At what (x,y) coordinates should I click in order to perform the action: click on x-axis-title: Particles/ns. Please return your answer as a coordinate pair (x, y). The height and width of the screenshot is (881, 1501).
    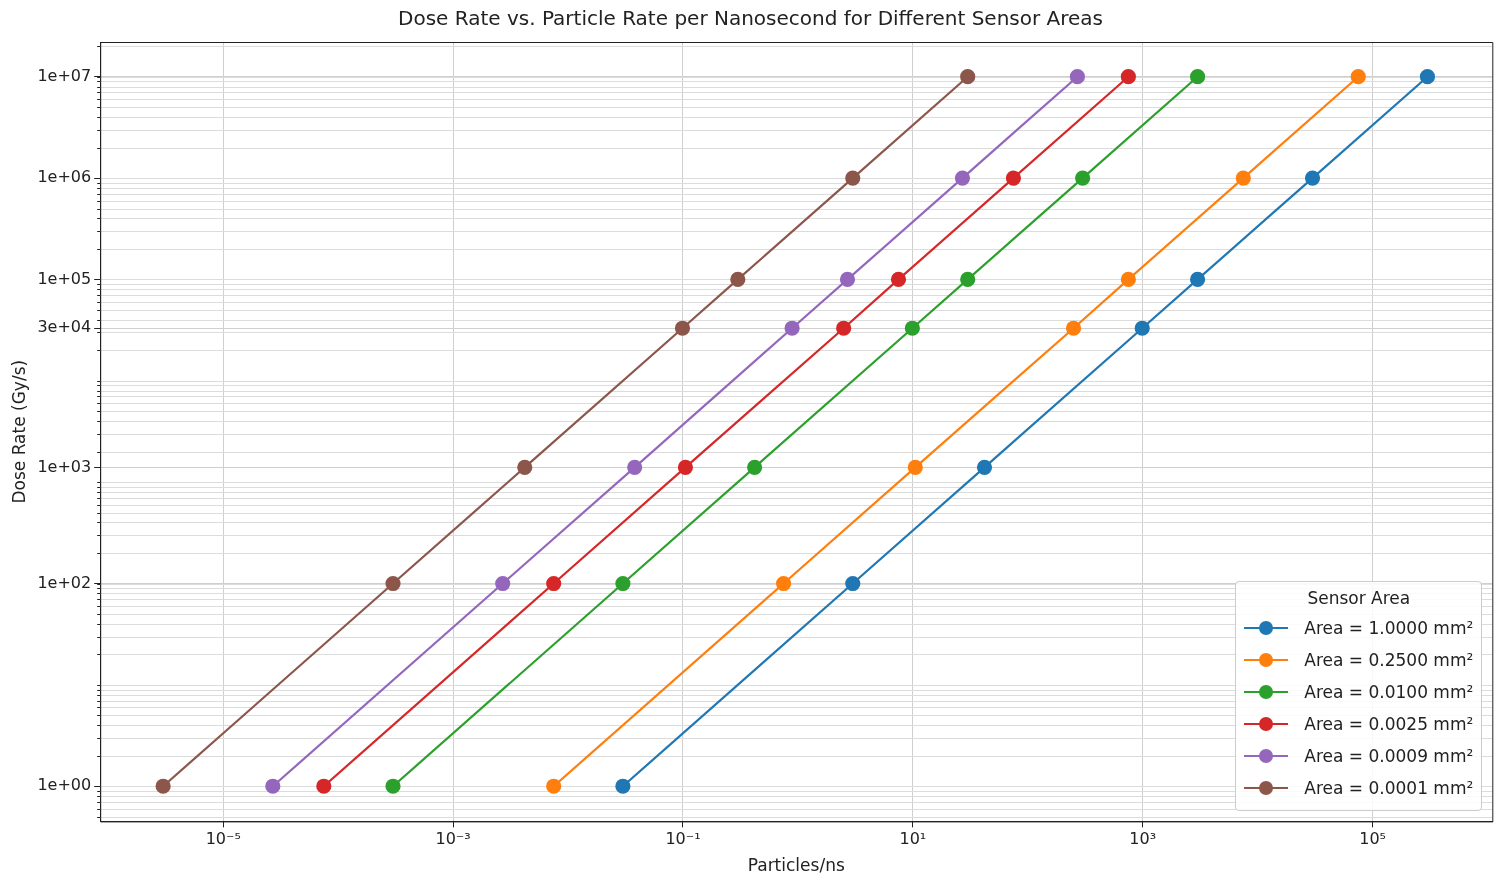
    Looking at the image, I should click on (796, 865).